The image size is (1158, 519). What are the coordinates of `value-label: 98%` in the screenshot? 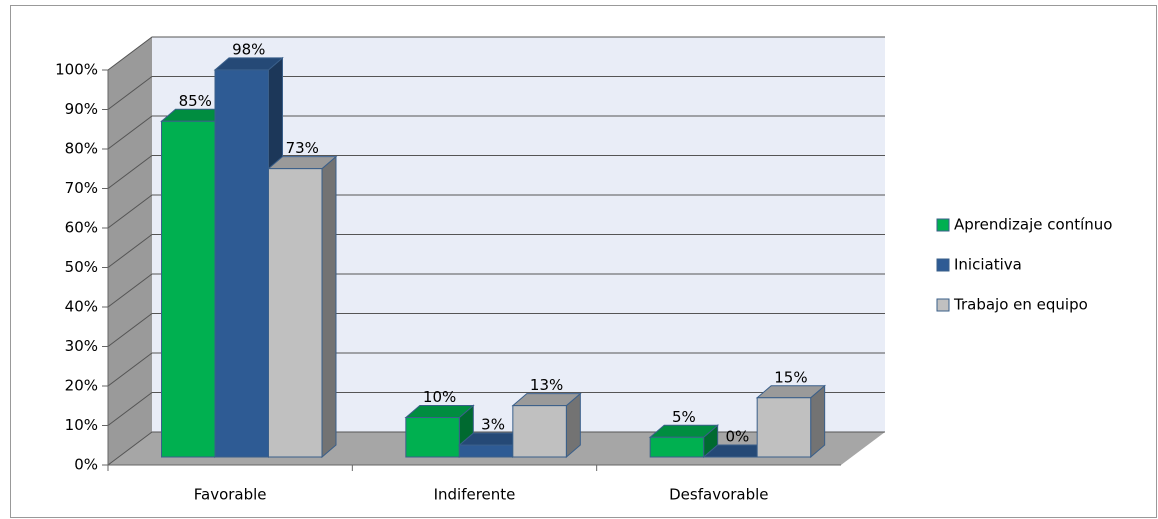 It's located at (248, 49).